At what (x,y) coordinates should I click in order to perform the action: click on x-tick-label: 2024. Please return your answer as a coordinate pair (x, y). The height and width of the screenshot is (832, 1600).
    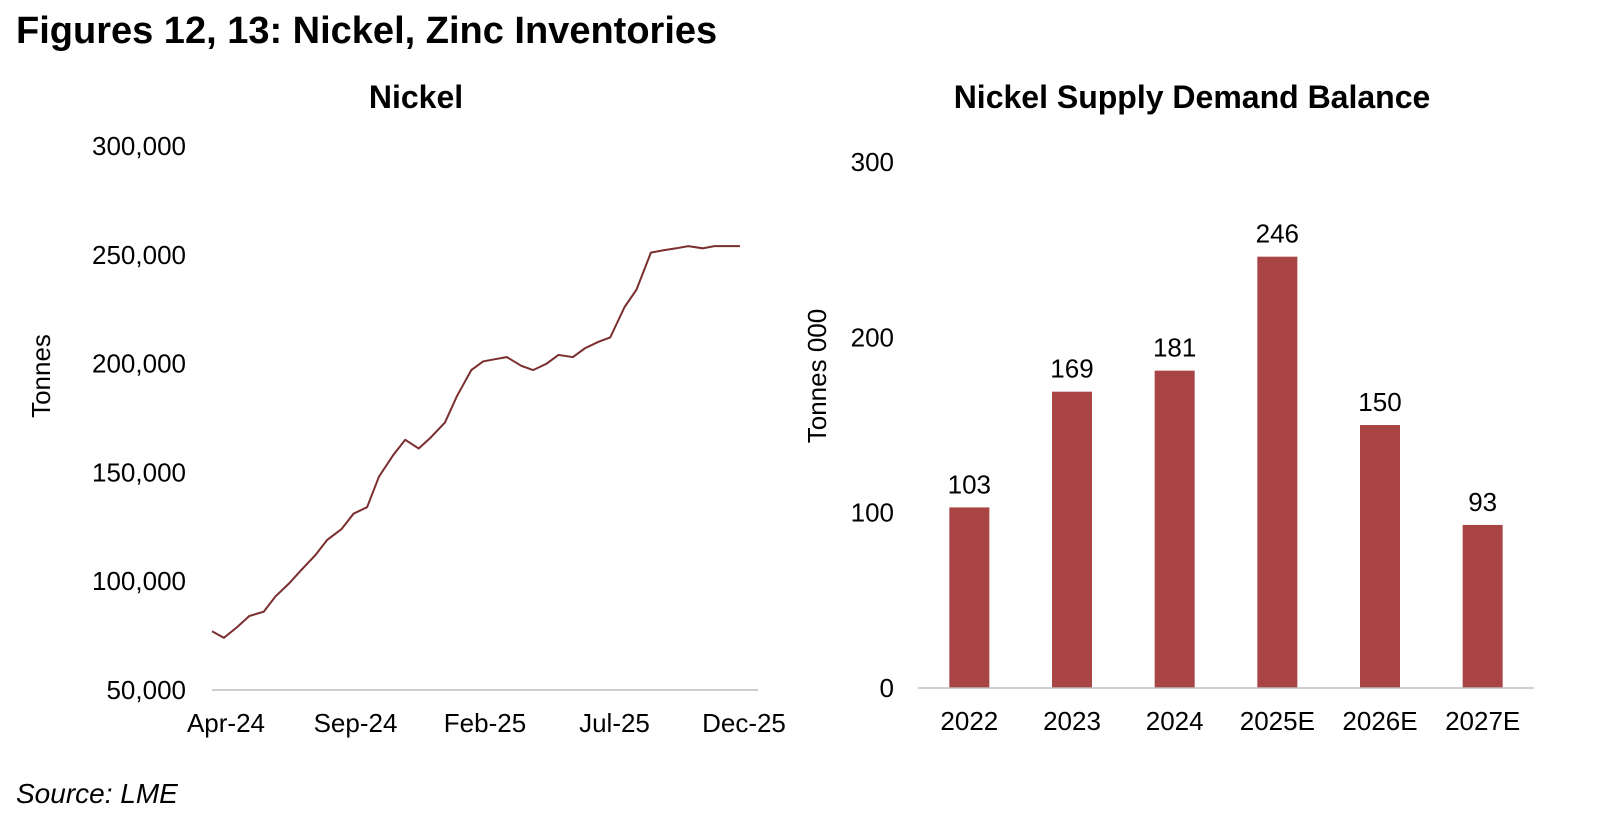
    Looking at the image, I should click on (1175, 721).